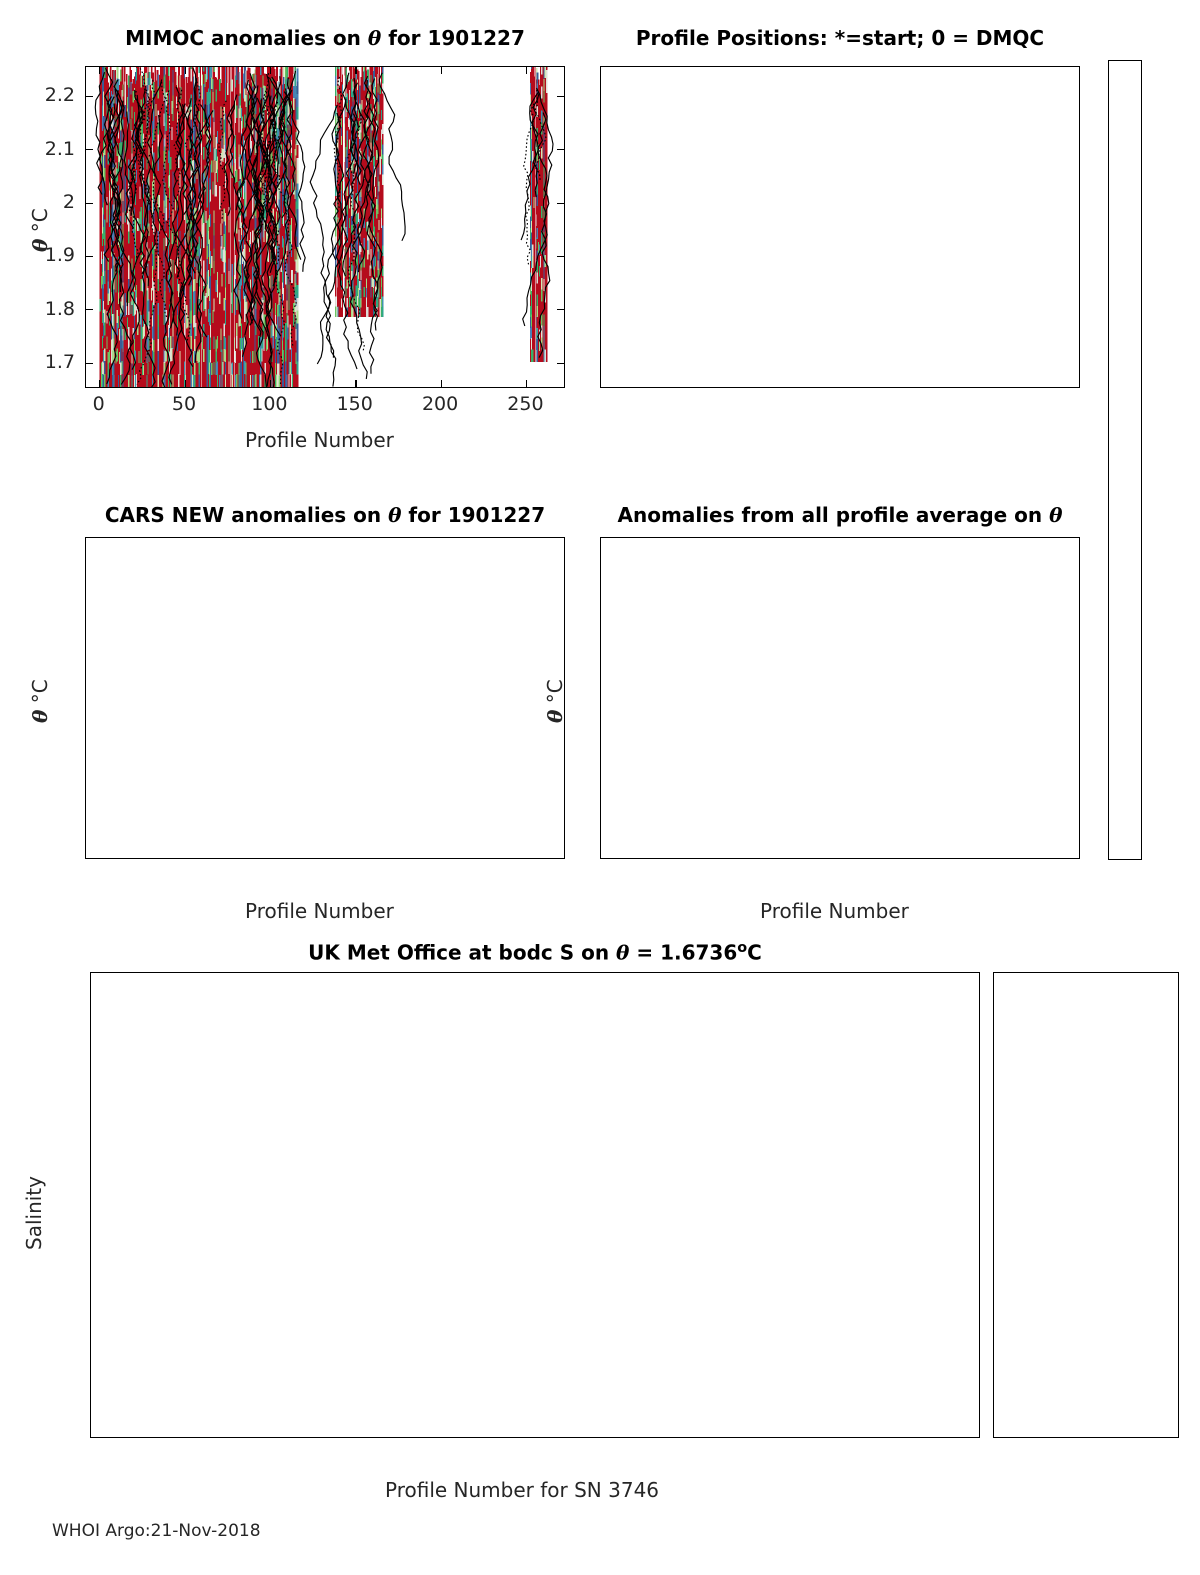 This screenshot has height=1575, width=1200. I want to click on x-tick-label: 0, so click(98, 404).